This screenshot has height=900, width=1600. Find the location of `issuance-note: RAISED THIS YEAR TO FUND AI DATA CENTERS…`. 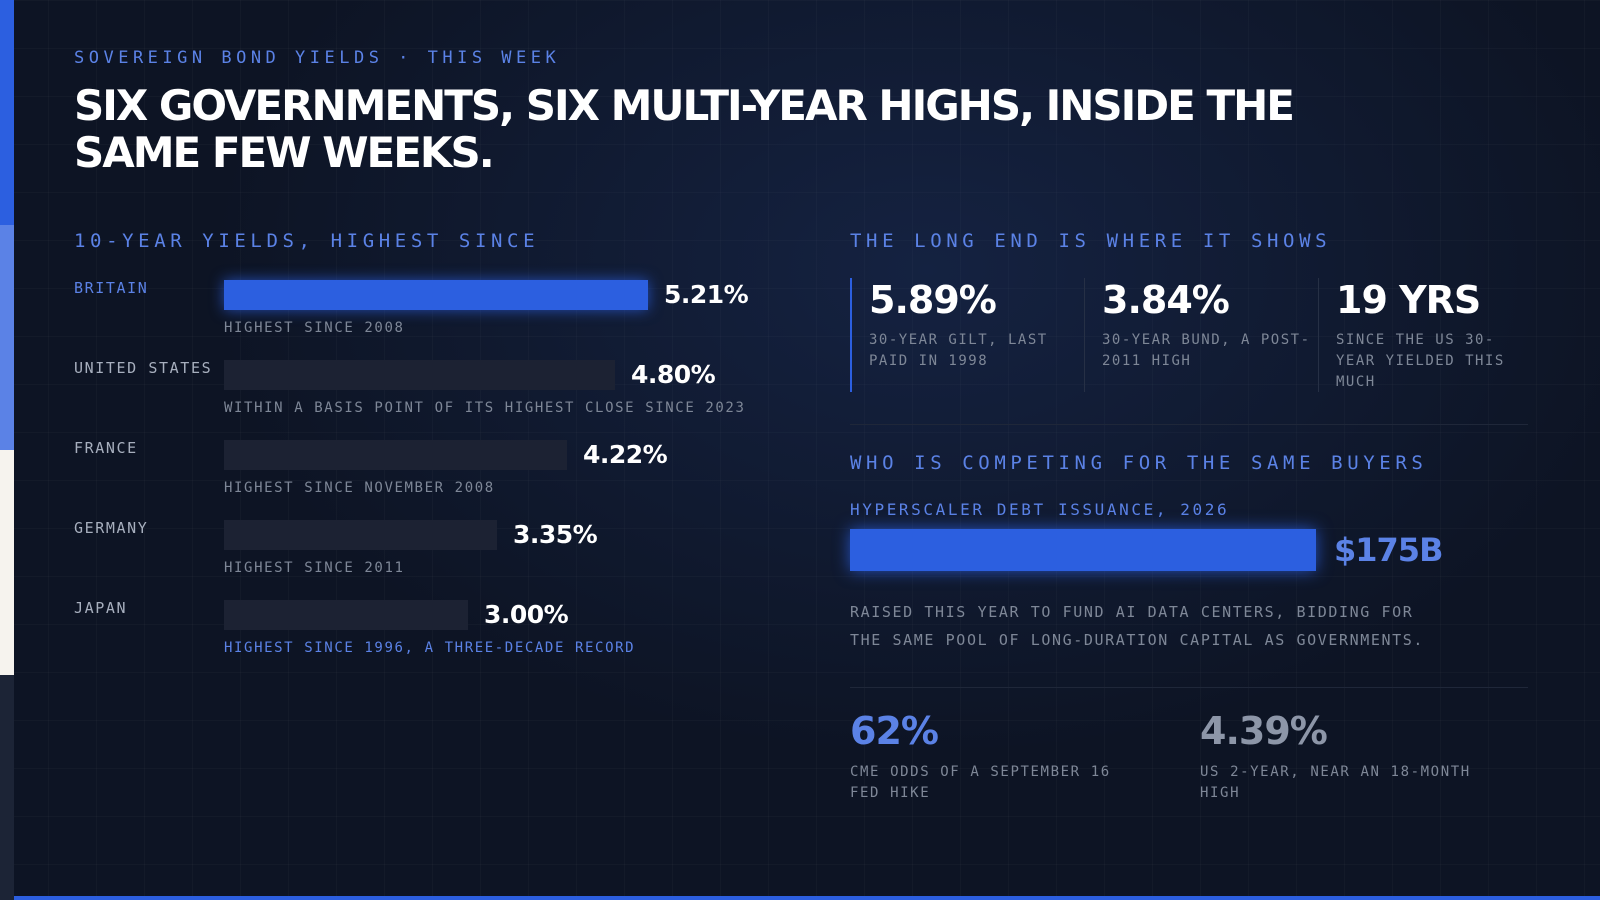

issuance-note: RAISED THIS YEAR TO FUND AI DATA CENTERS… is located at coordinates (1137, 626).